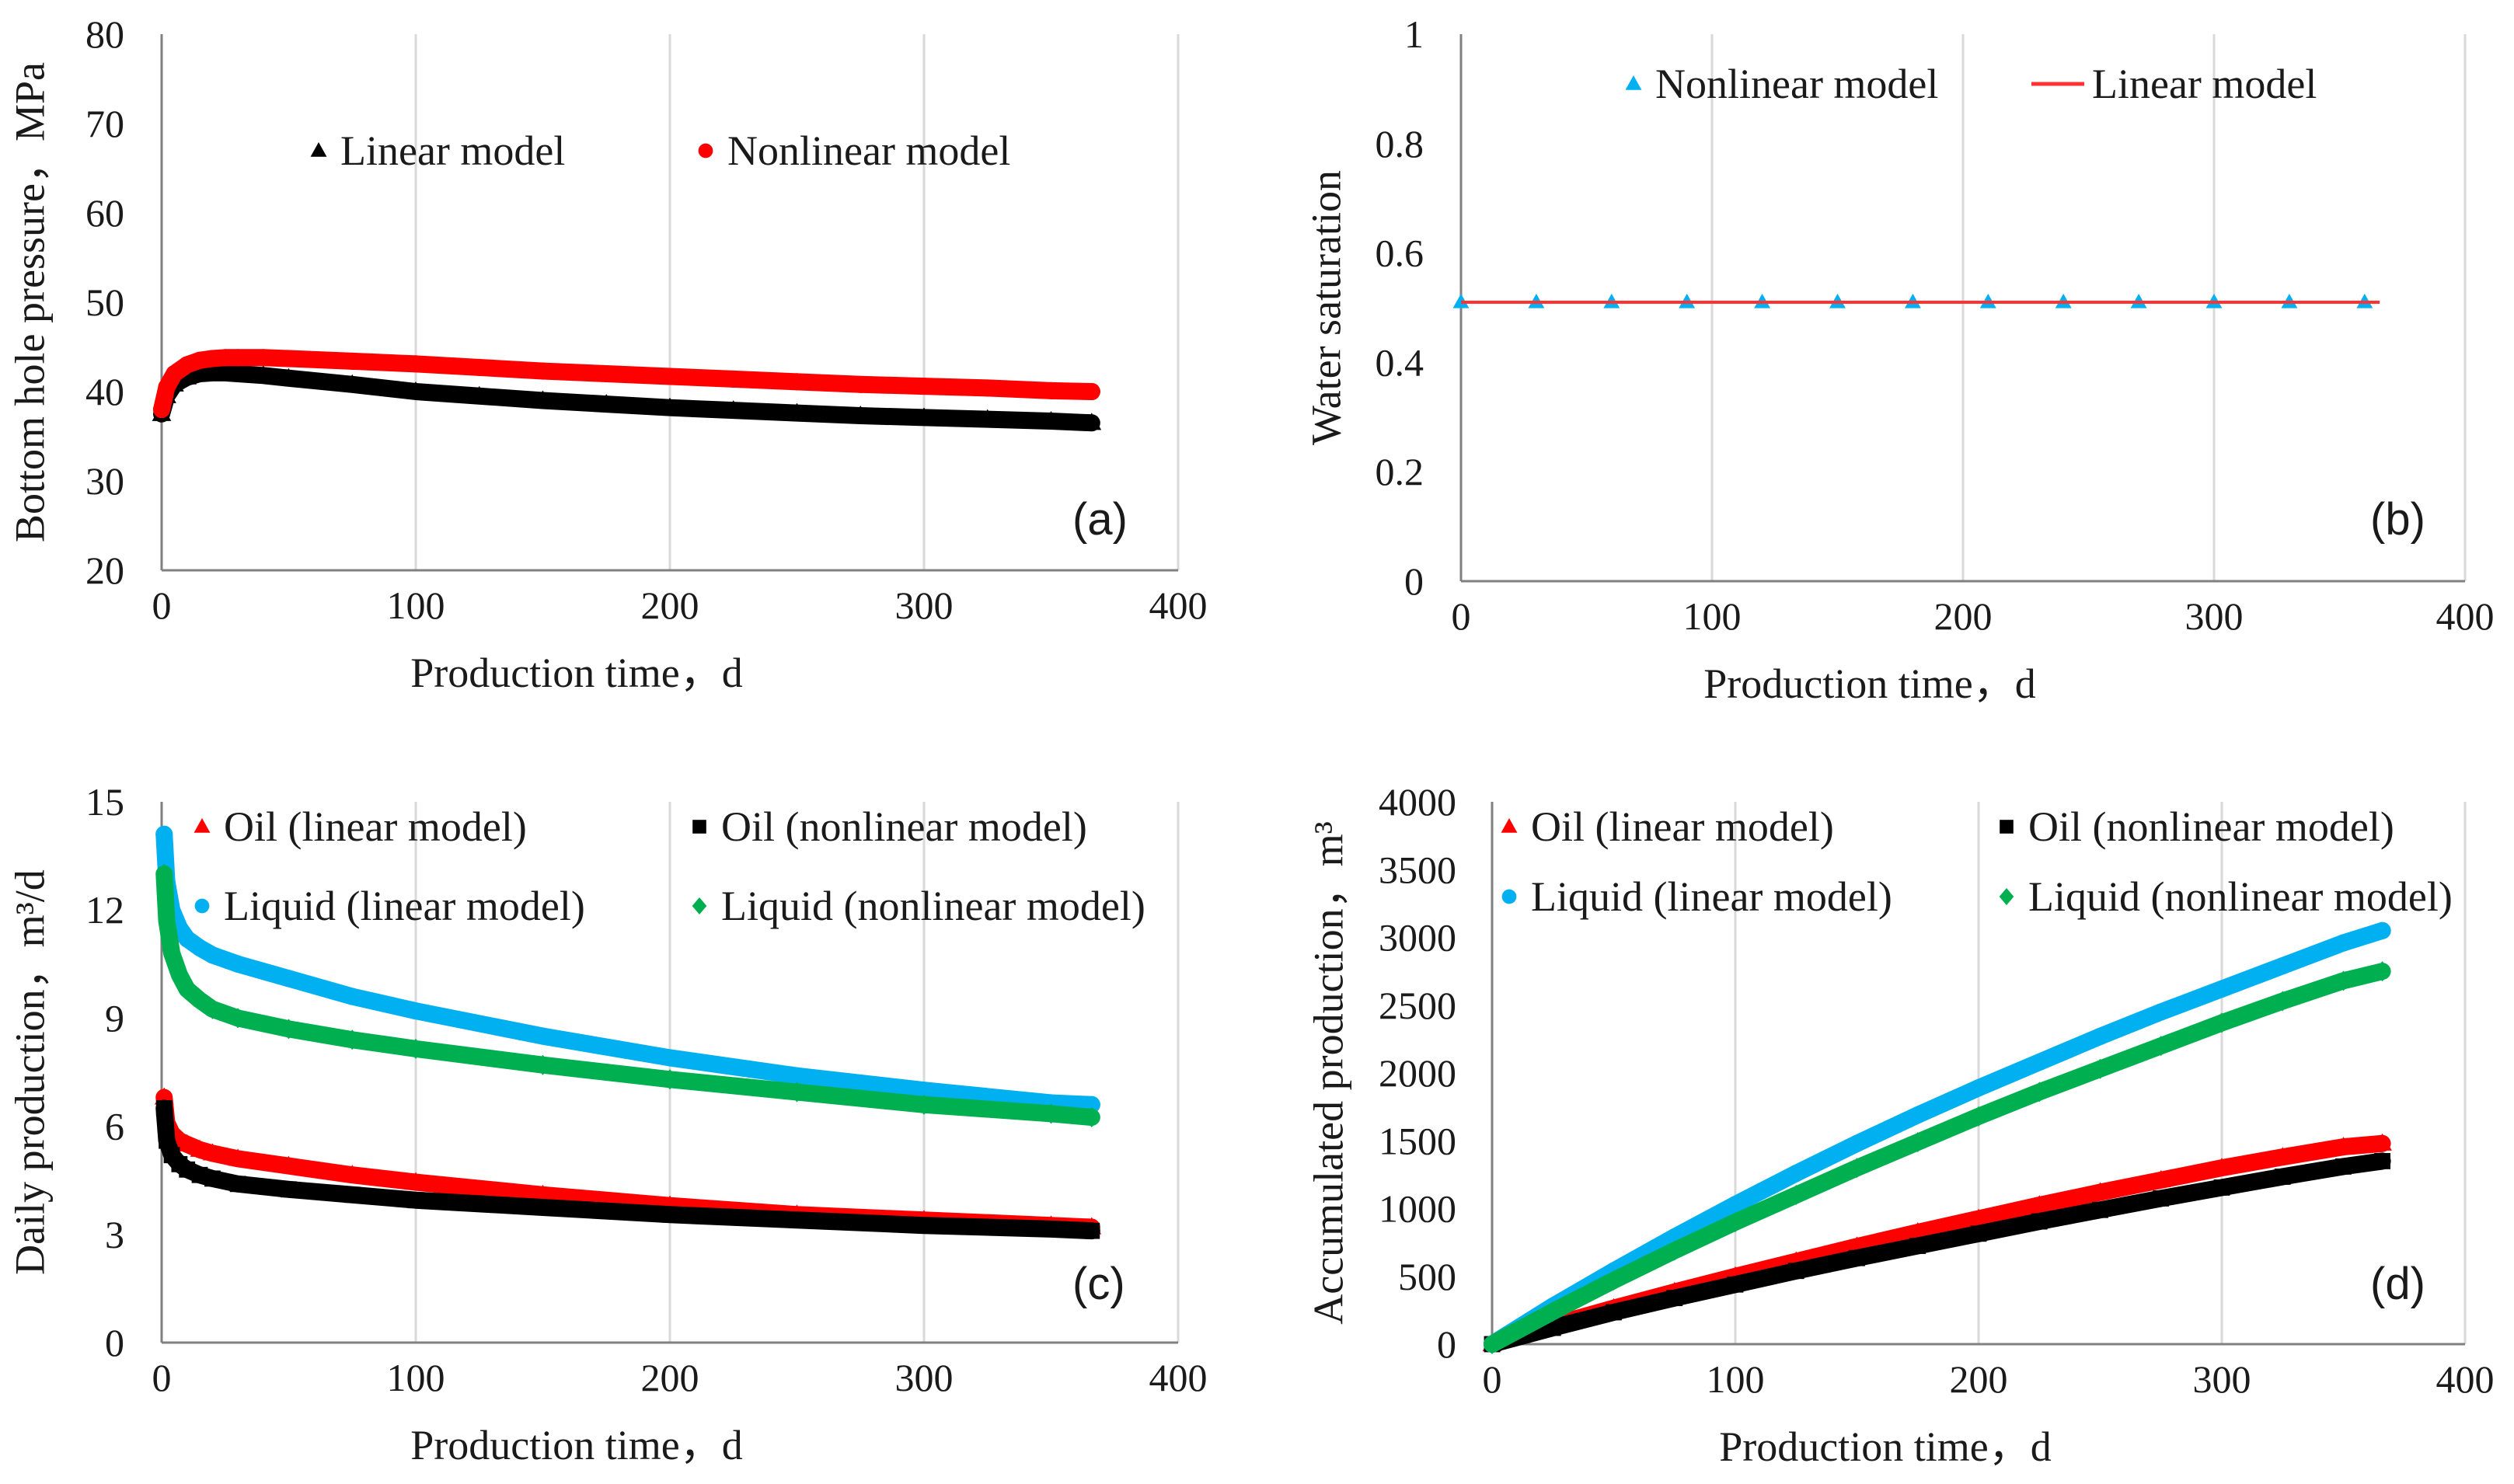 This screenshot has height=1484, width=2514. Describe the element at coordinates (2226, 896) in the screenshot. I see `legend-entry: Liquid (nonlinear model)` at that location.